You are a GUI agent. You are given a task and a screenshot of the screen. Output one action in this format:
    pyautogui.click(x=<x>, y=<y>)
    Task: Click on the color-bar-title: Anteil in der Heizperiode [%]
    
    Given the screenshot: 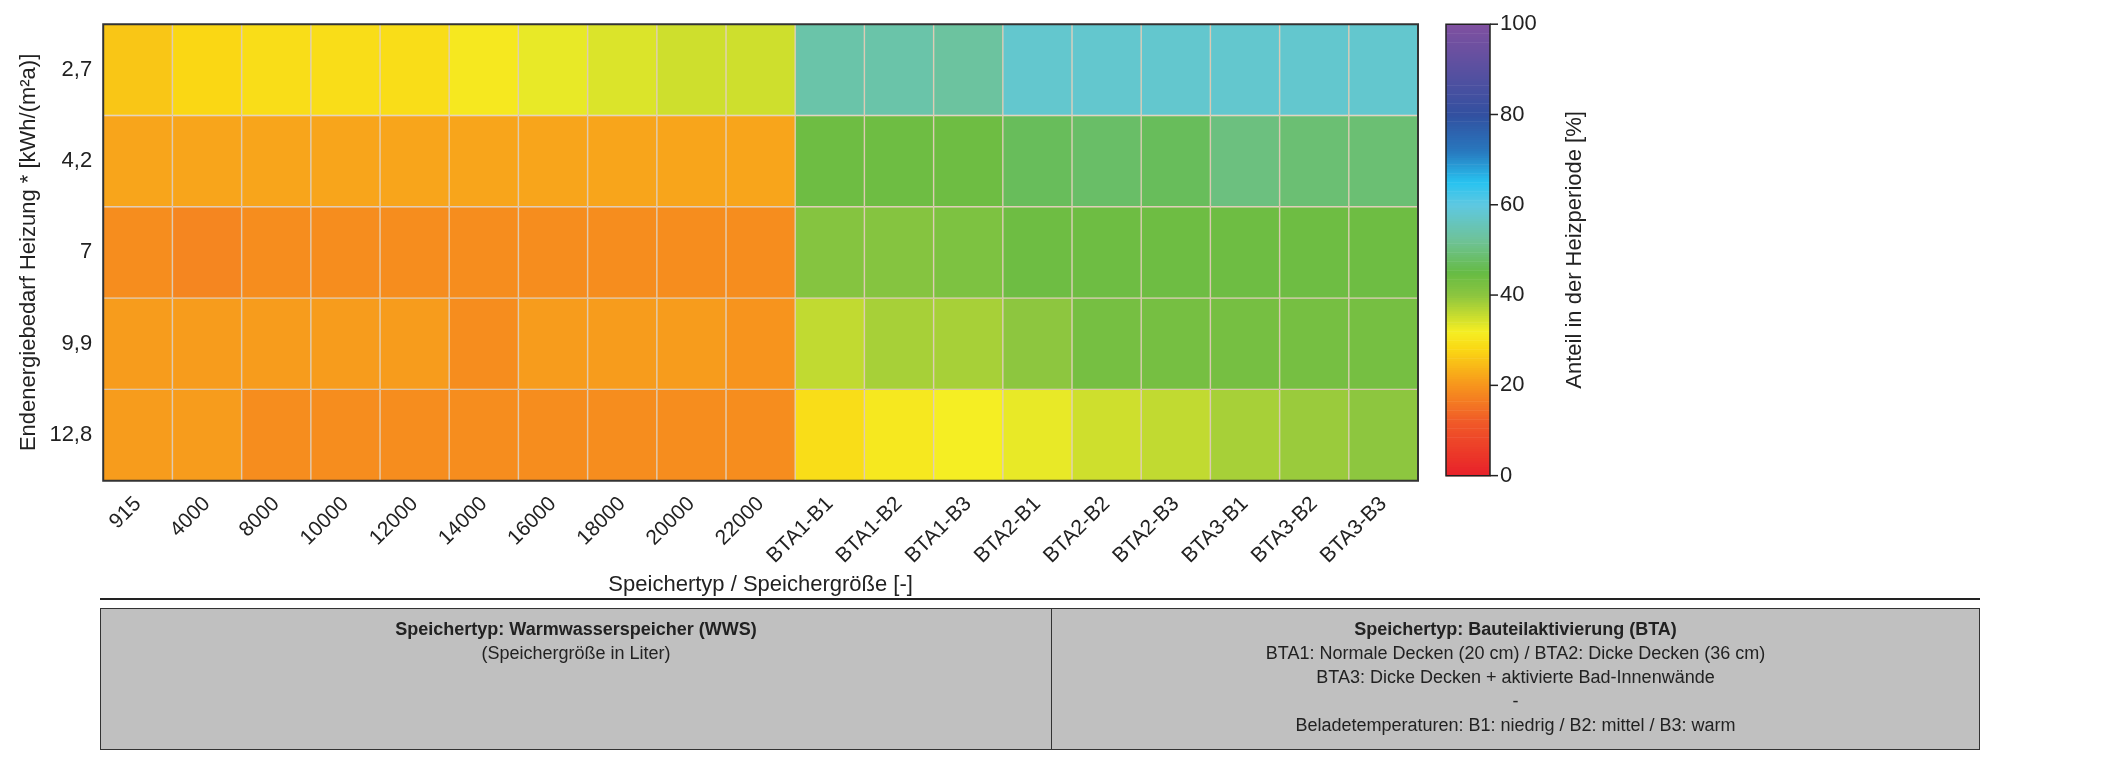 What is the action you would take?
    pyautogui.click(x=1574, y=250)
    